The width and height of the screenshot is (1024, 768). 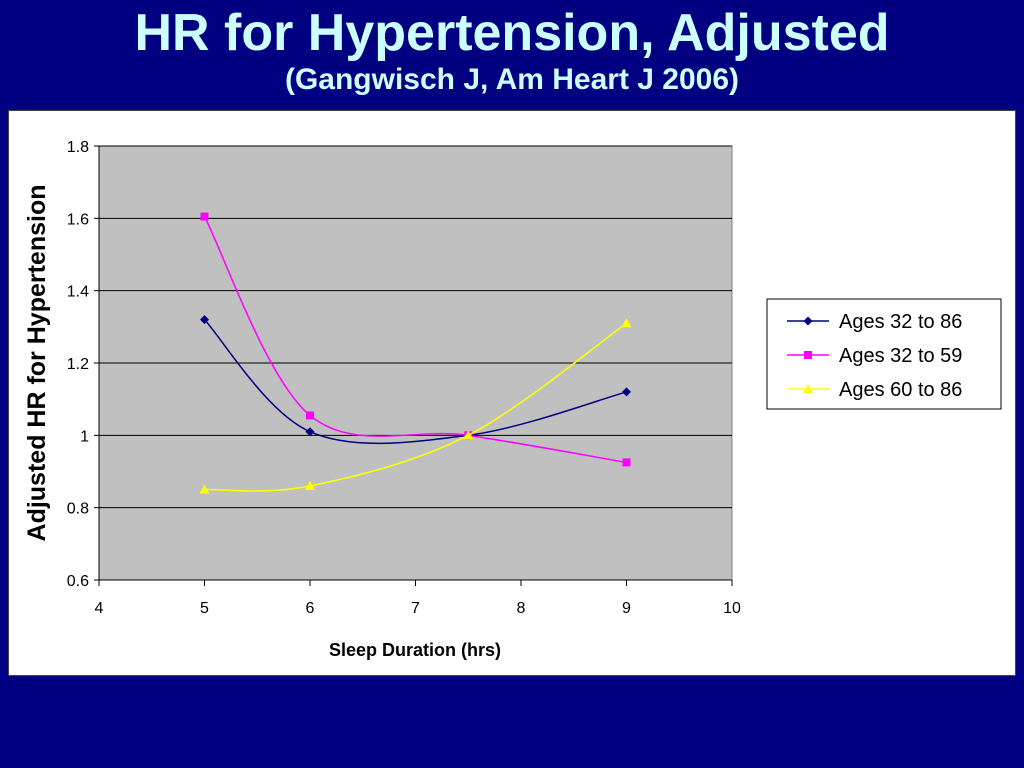 I want to click on x-tick-label: 6, so click(x=310, y=608).